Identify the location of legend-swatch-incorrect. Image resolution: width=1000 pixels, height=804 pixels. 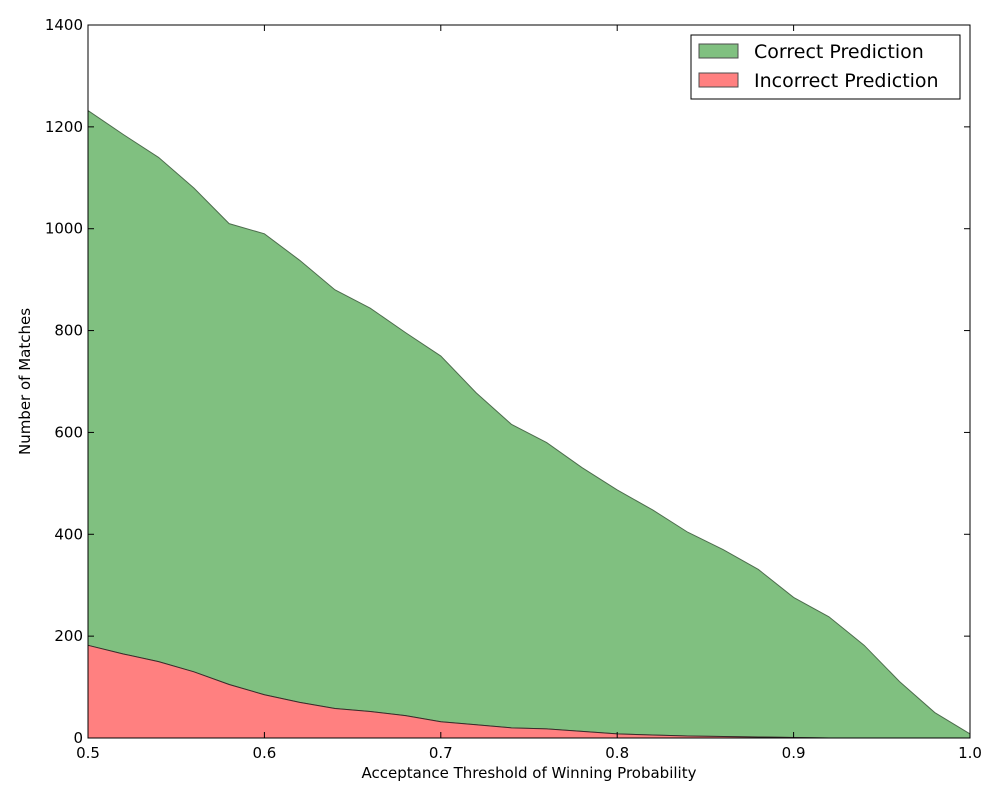
(718, 80).